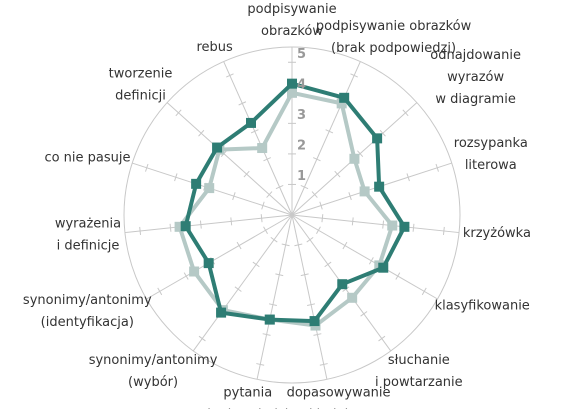  I want to click on axis-label: rozsypanka literowa, so click(490, 155).